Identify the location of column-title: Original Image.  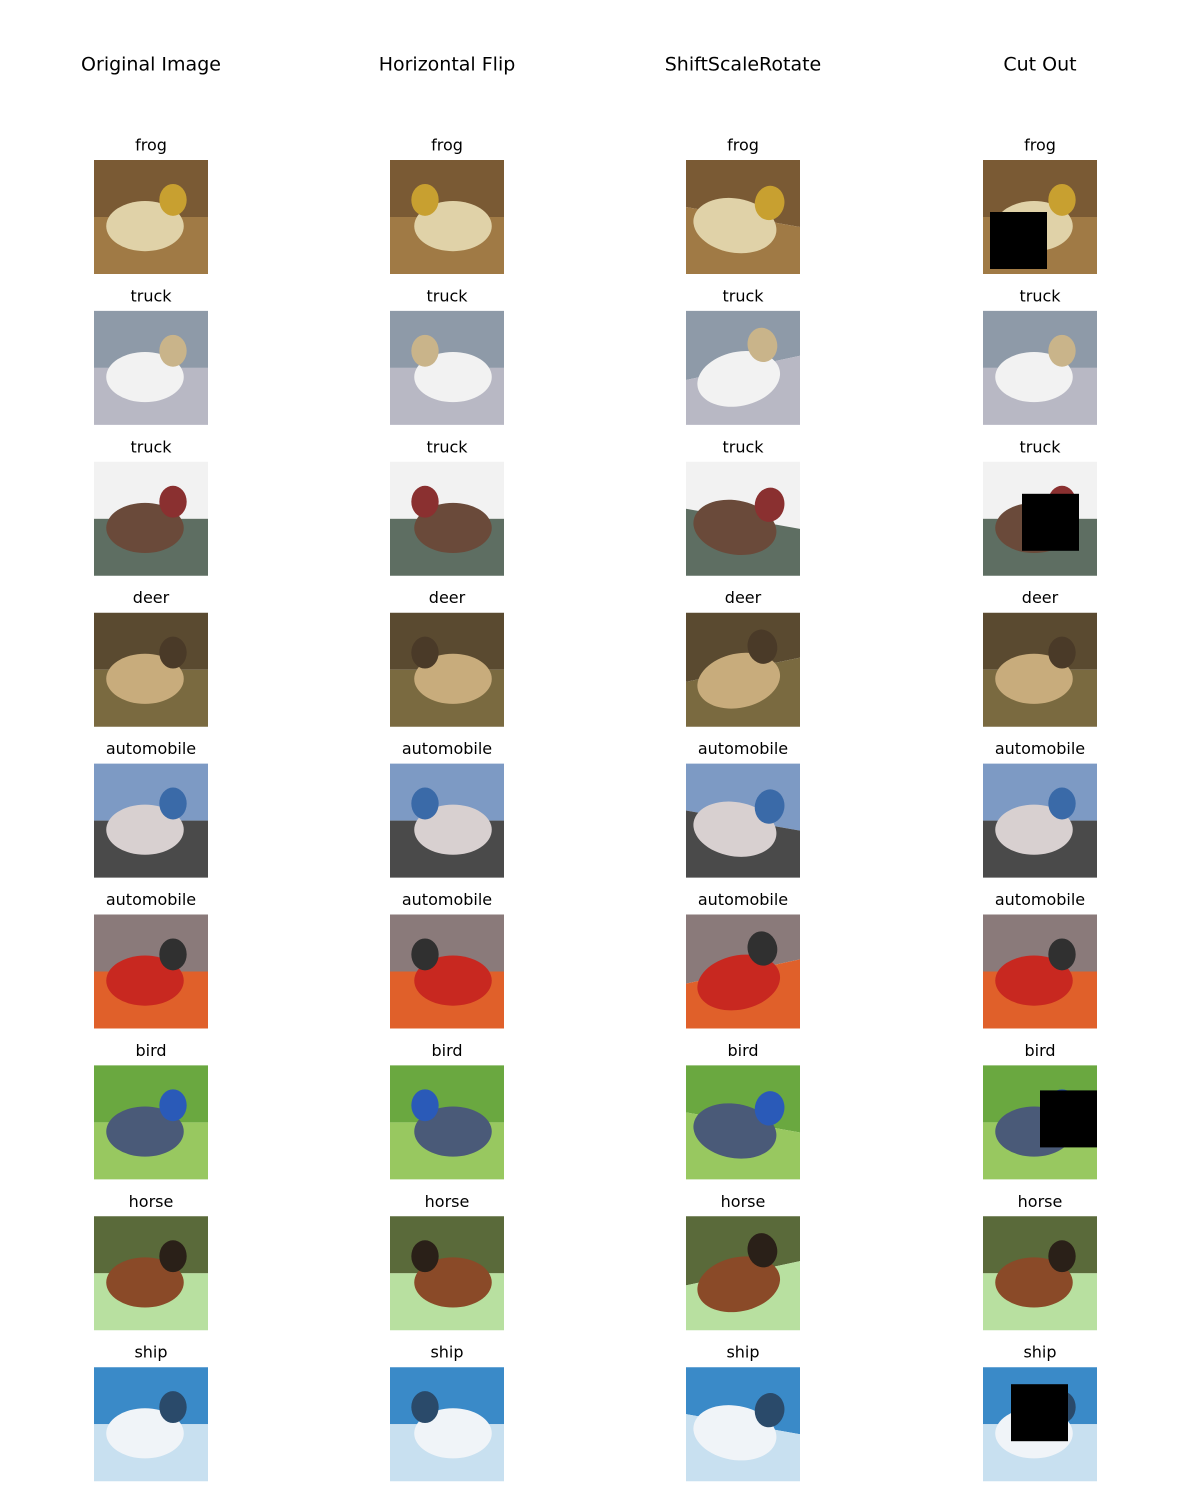
(151, 65).